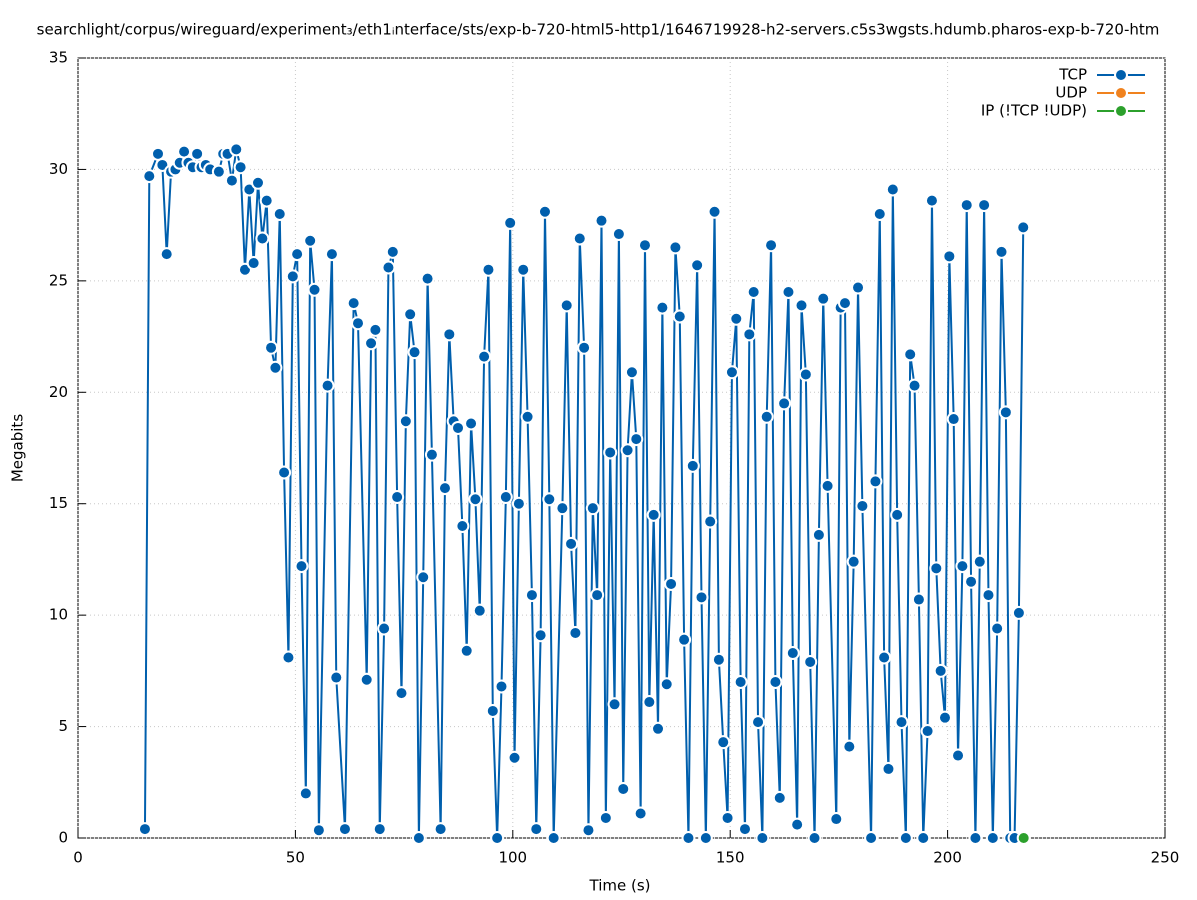 This screenshot has height=900, width=1197. I want to click on y-tick-label: 35, so click(58, 58).